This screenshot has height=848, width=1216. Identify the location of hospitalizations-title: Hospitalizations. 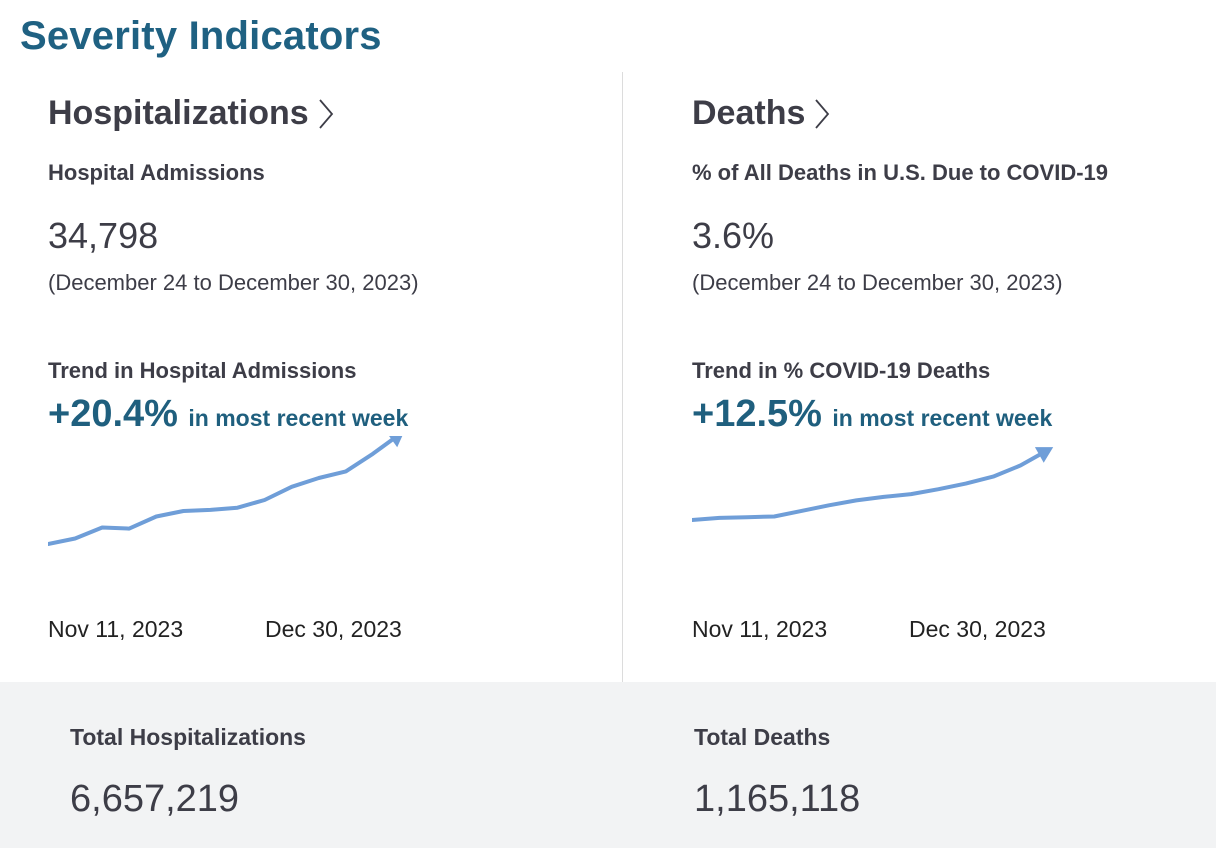
(178, 113).